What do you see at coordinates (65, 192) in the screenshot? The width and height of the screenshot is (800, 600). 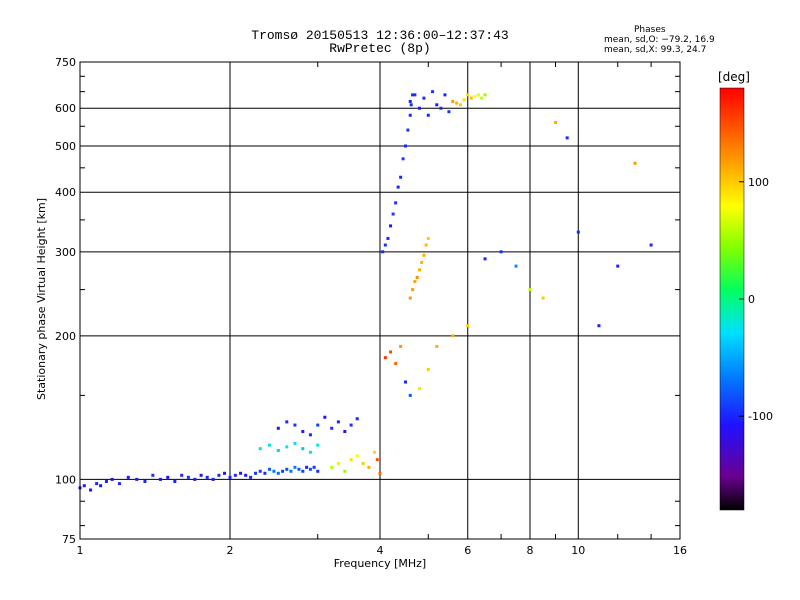 I see `y-tick-label: 400` at bounding box center [65, 192].